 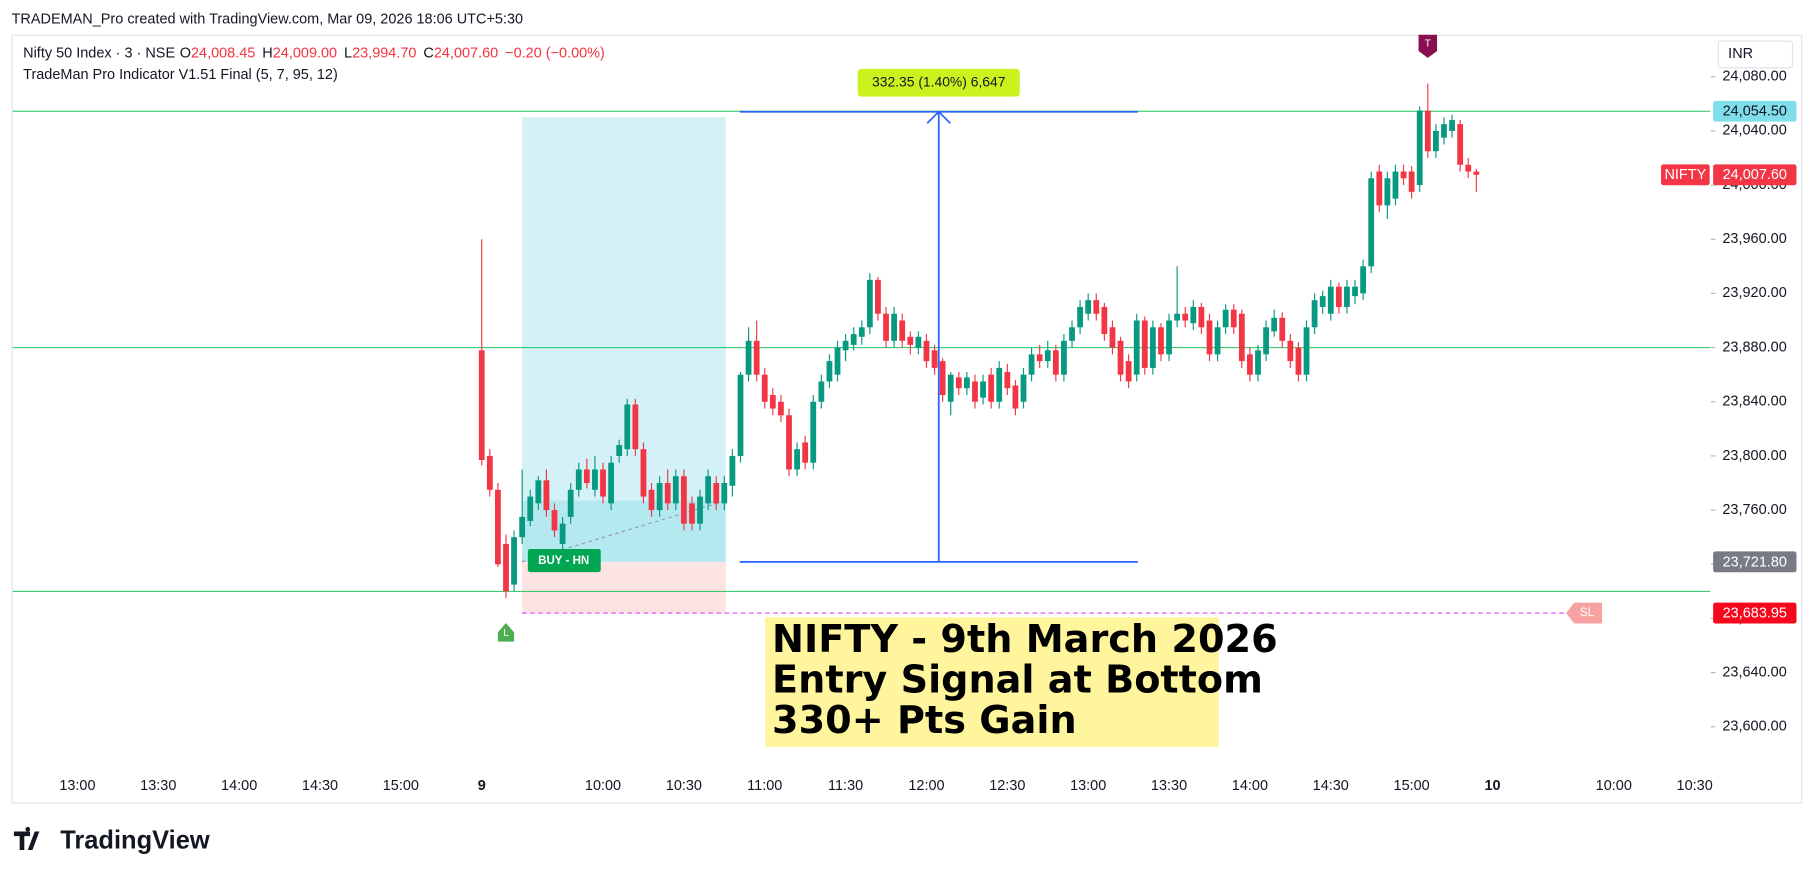 I want to click on stop-price-box, so click(x=1755, y=613).